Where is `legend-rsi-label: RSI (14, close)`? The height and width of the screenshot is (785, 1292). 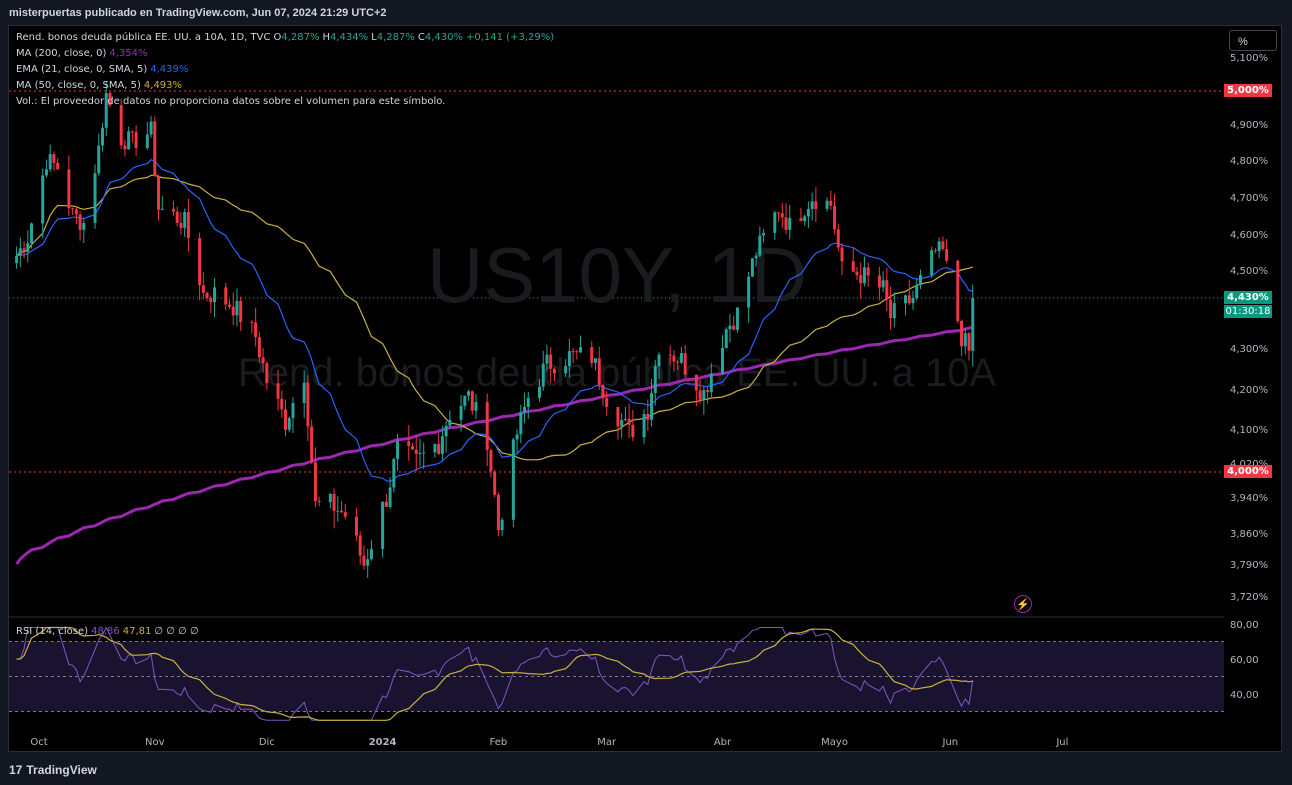
legend-rsi-label: RSI (14, close) is located at coordinates (52, 631).